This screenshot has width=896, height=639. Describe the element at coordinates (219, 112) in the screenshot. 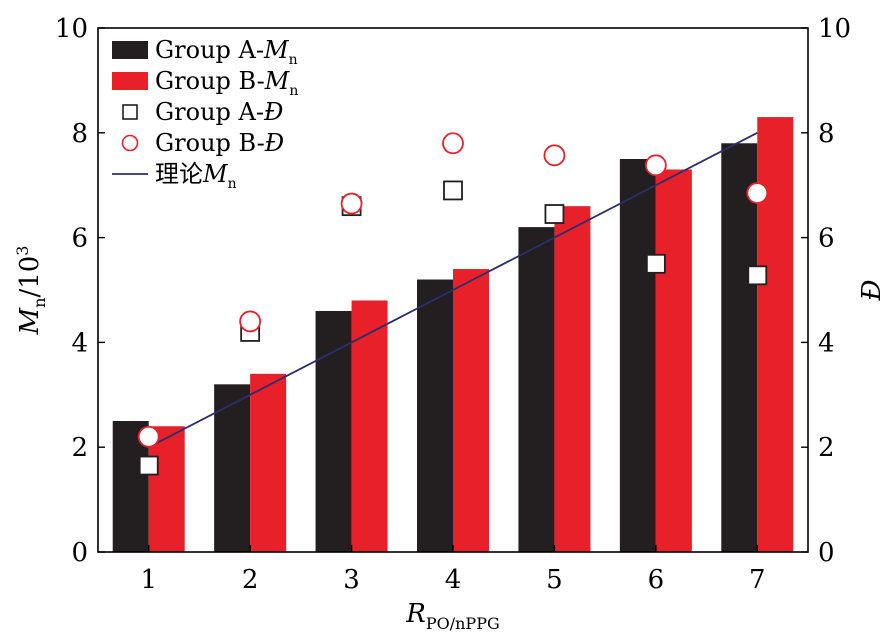

I see `legend-label: Group A-Đ` at that location.